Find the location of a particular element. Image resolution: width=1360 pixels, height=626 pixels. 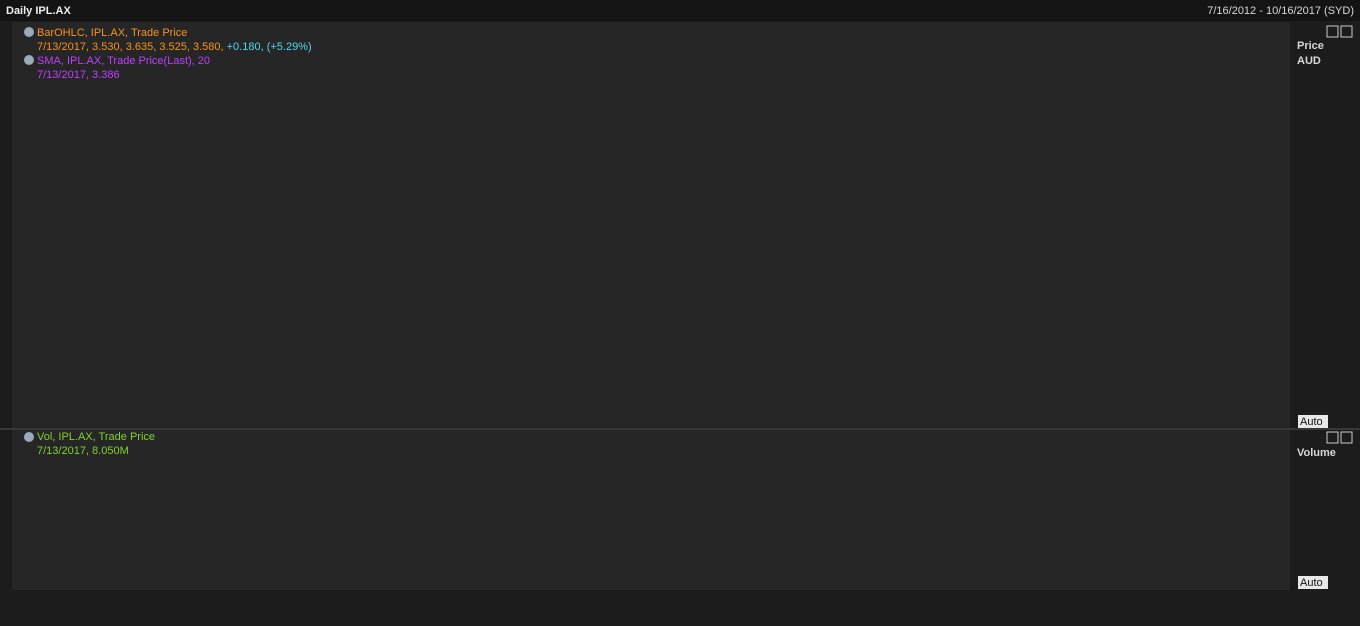

legend-values: 7/13/2017, 3.386 is located at coordinates (78, 75).